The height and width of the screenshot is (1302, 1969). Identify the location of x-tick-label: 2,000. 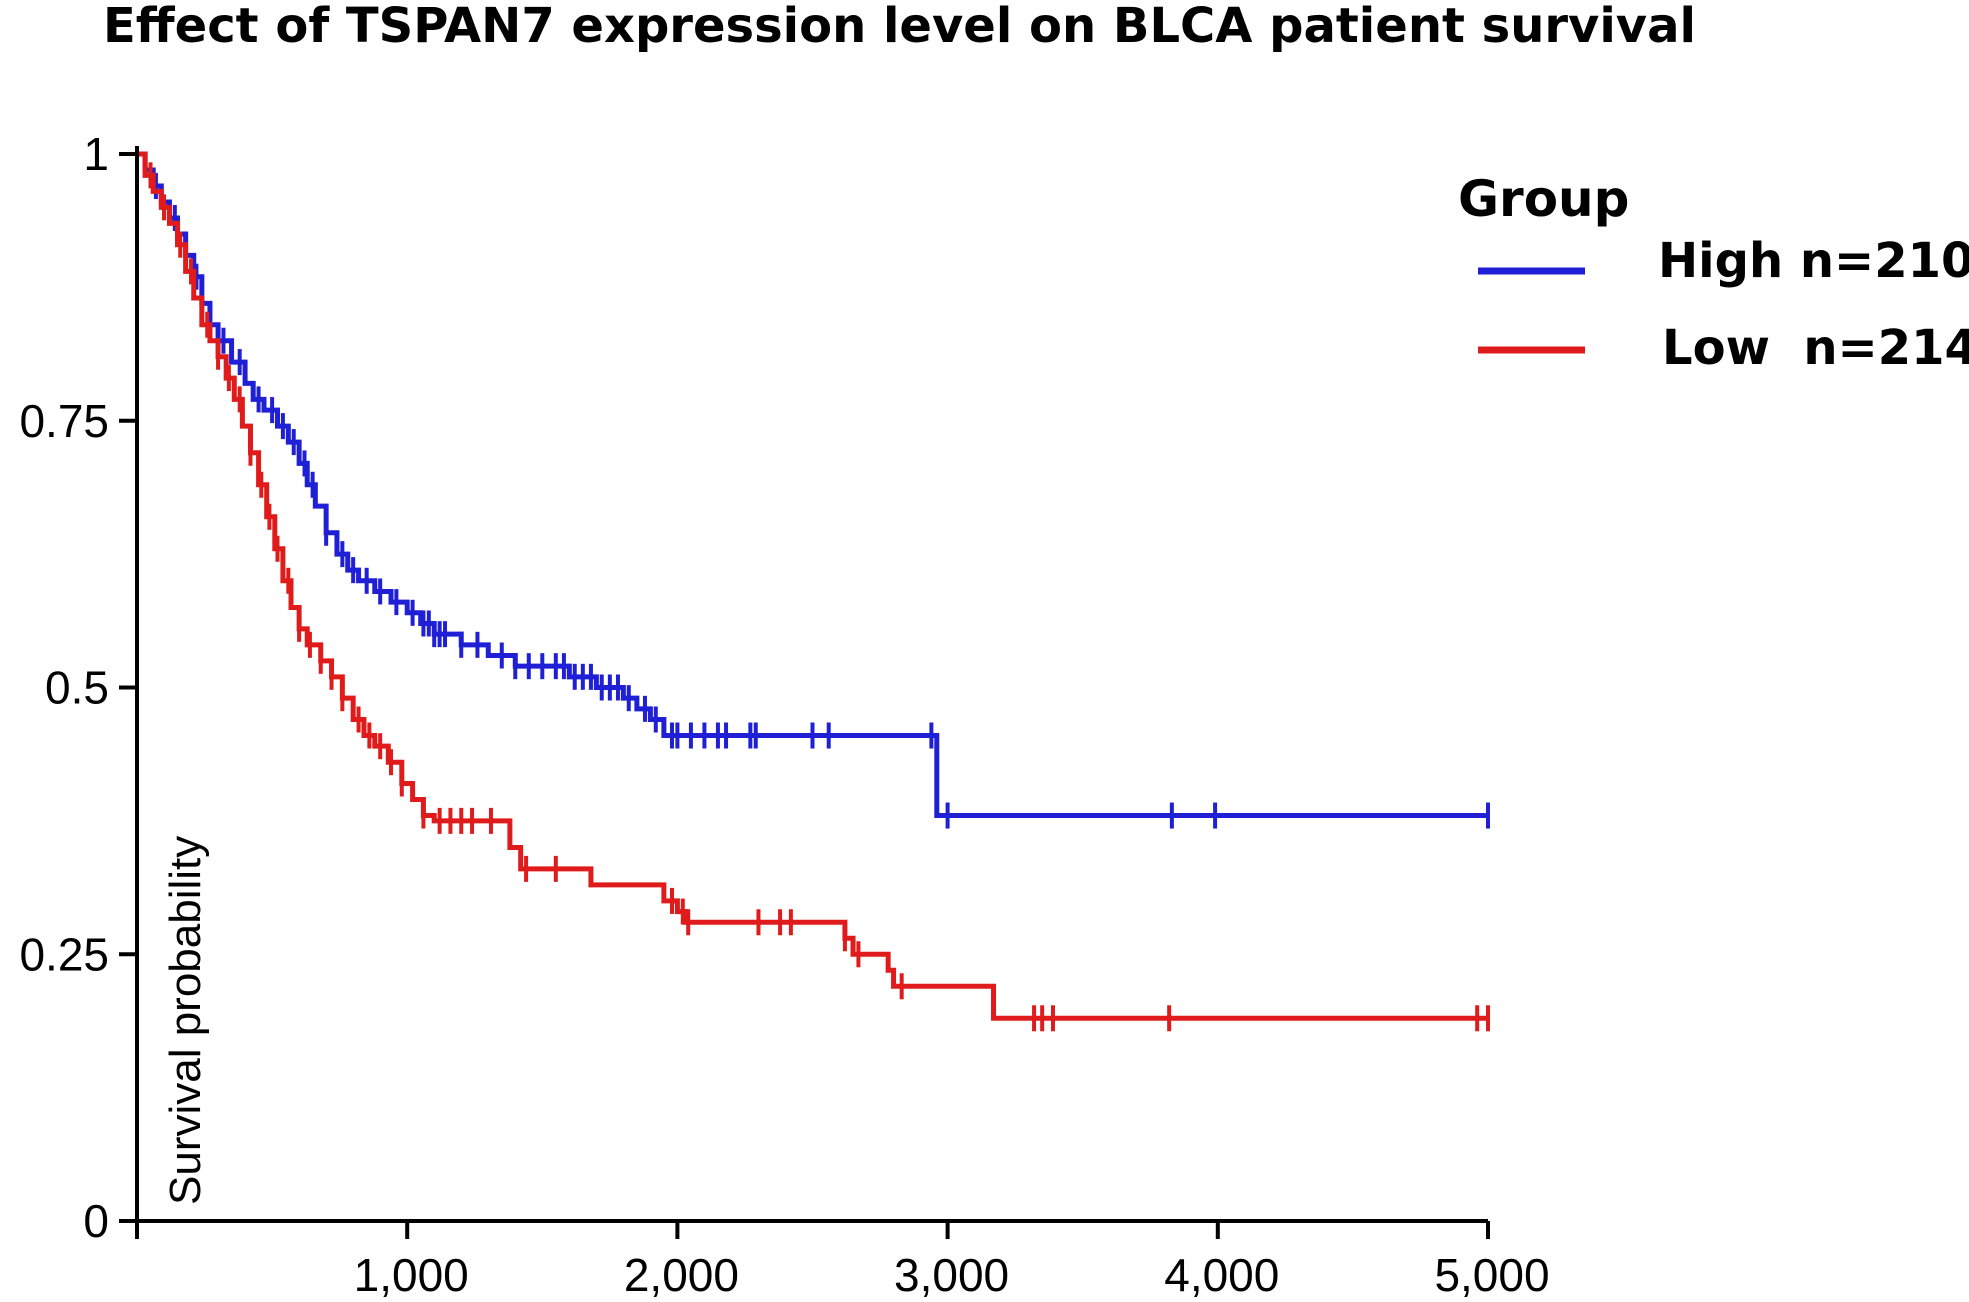
(681, 1275).